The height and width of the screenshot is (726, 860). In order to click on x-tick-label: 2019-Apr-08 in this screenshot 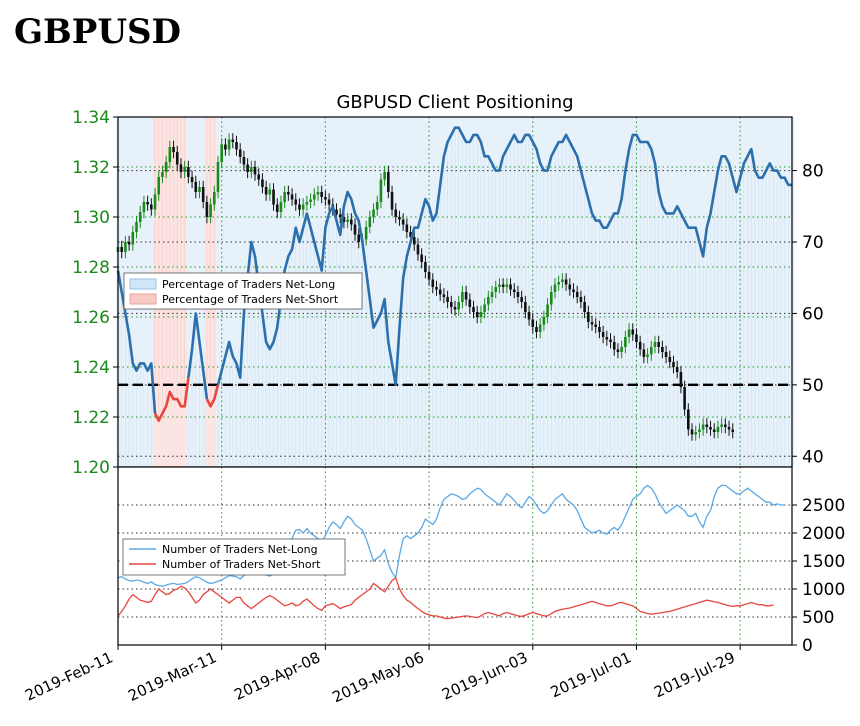, I will do `click(277, 676)`.